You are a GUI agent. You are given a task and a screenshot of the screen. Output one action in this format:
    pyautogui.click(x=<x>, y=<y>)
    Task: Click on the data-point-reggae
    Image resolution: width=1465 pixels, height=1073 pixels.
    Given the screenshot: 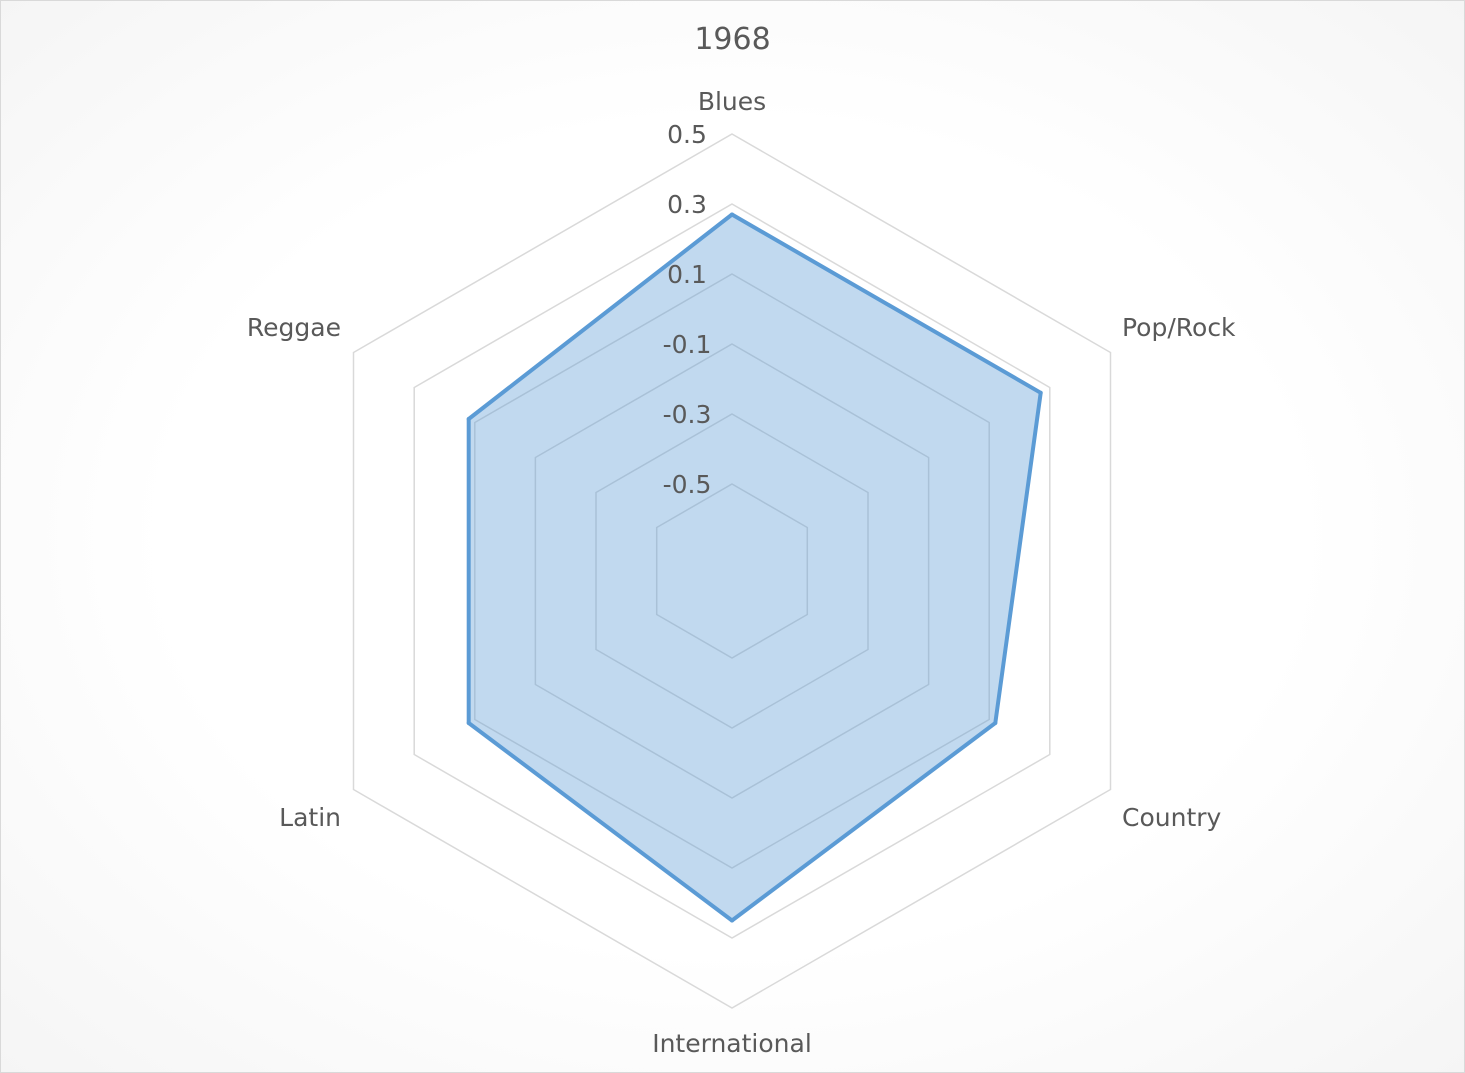 What is the action you would take?
    pyautogui.click(x=468, y=419)
    